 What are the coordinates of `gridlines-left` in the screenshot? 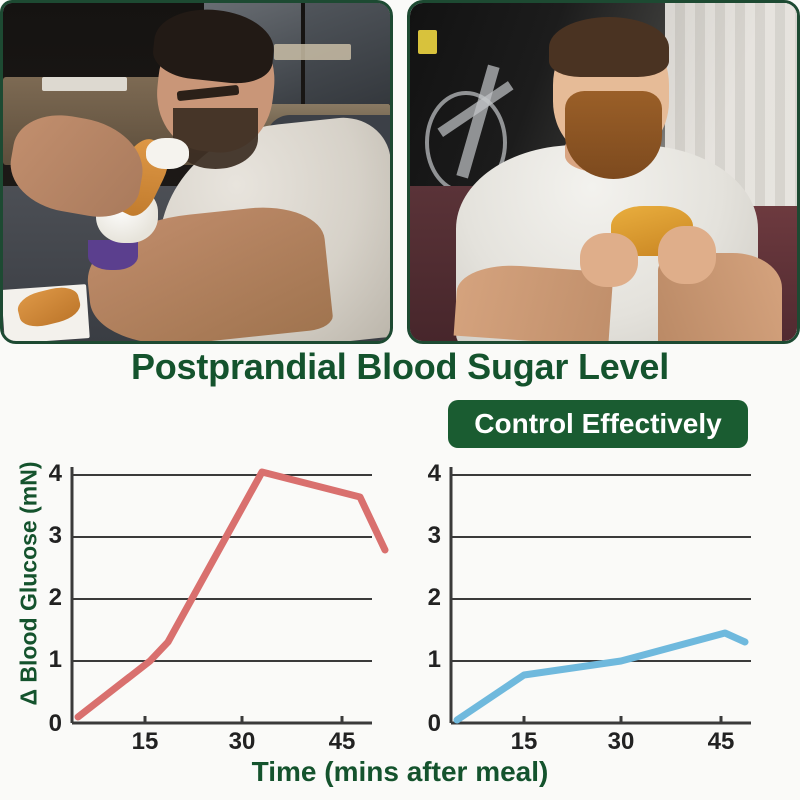 It's located at (222, 568).